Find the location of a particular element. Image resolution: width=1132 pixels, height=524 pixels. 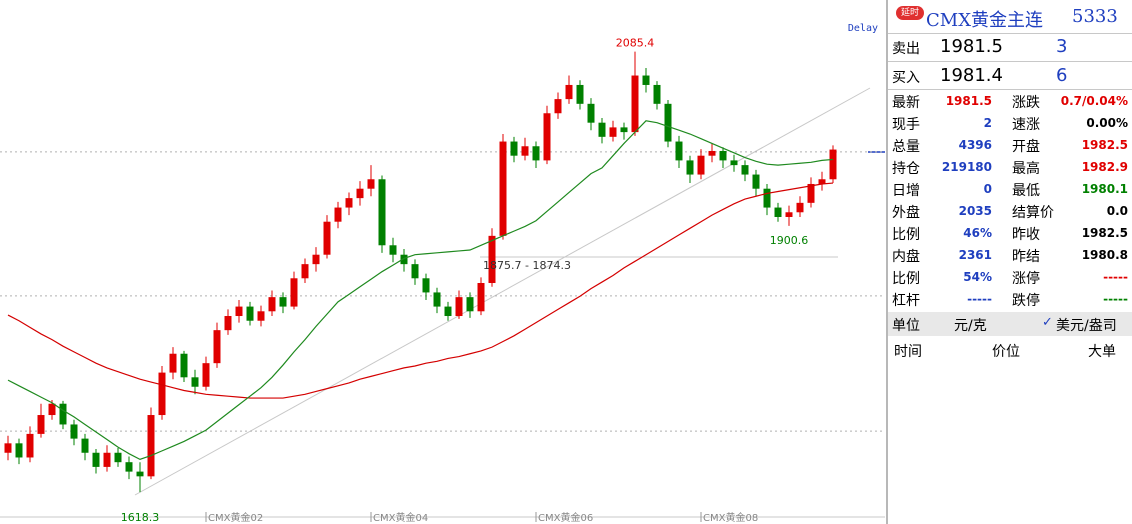

title: CMX黄金主连 is located at coordinates (985, 20).